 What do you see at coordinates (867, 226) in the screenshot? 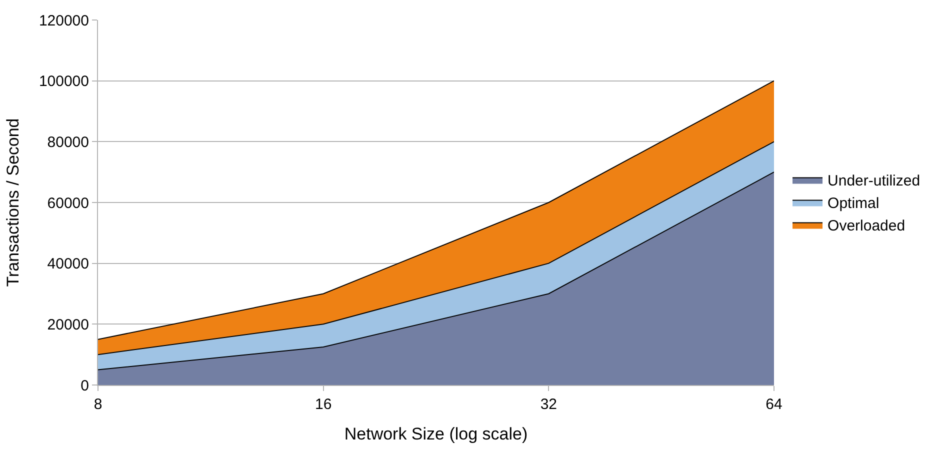
I see `legend-label: Overloaded` at bounding box center [867, 226].